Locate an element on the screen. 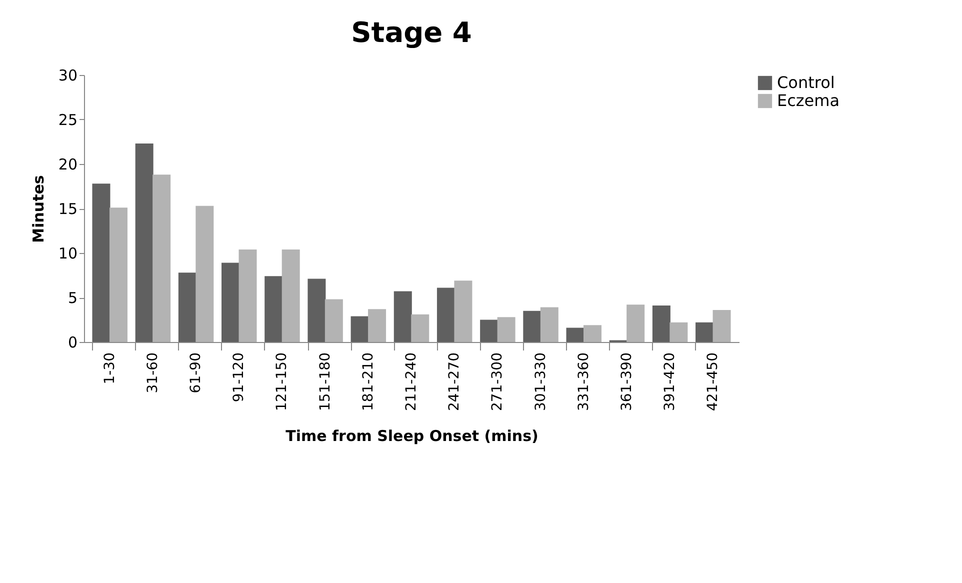 The image size is (962, 583). x-tick-label: 421-450 is located at coordinates (713, 381).